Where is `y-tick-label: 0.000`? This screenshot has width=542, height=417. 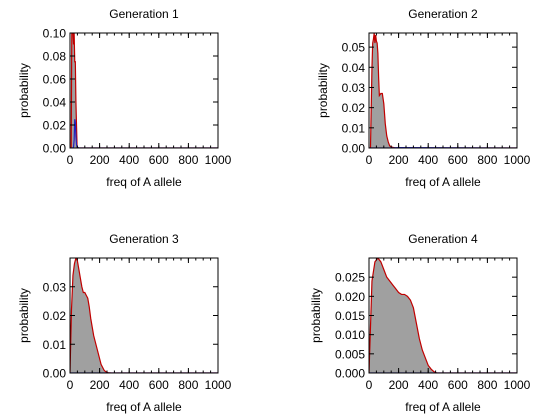
y-tick-label: 0.000 is located at coordinates (350, 374).